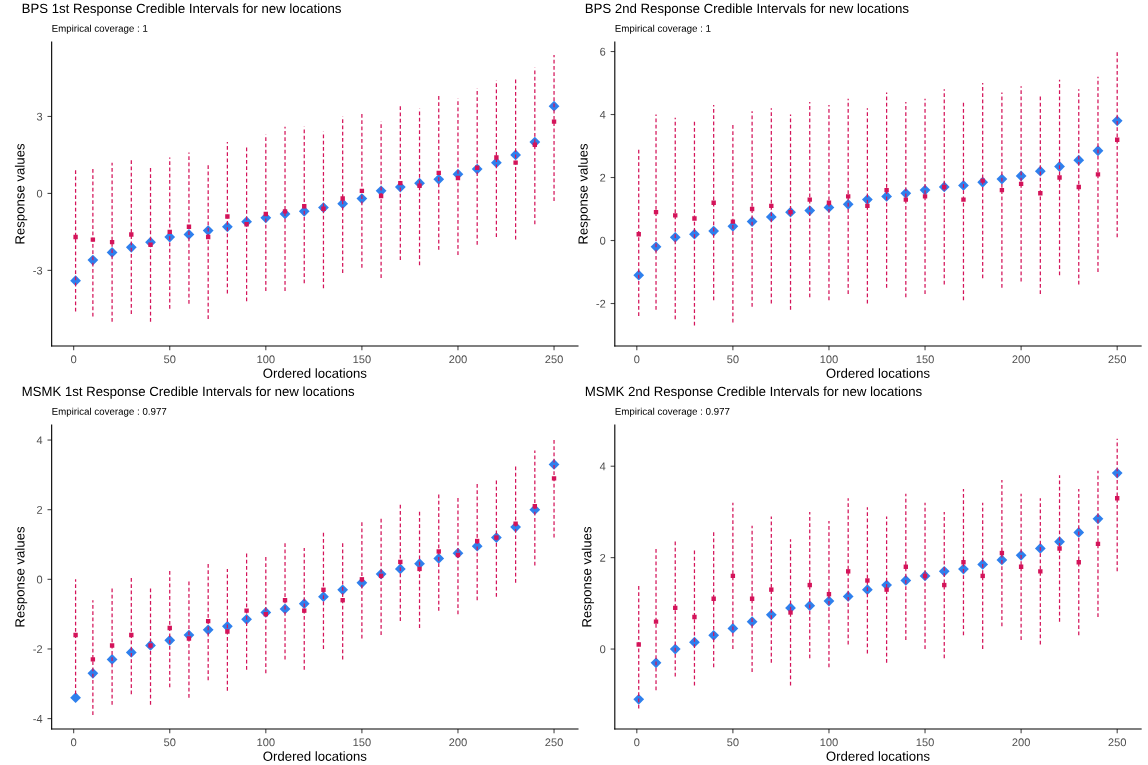  I want to click on y-tick-label: 6, so click(603, 51).